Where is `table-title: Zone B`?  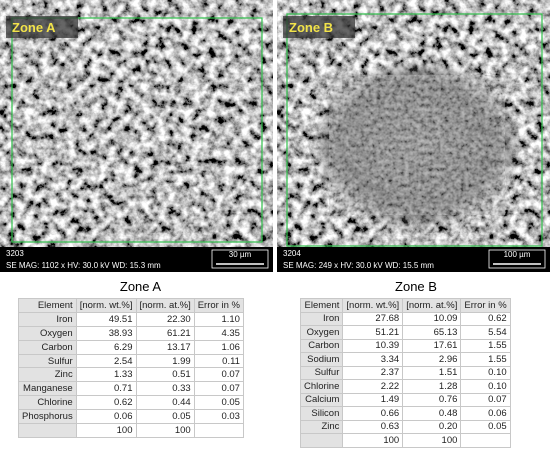
table-title: Zone B is located at coordinates (416, 286).